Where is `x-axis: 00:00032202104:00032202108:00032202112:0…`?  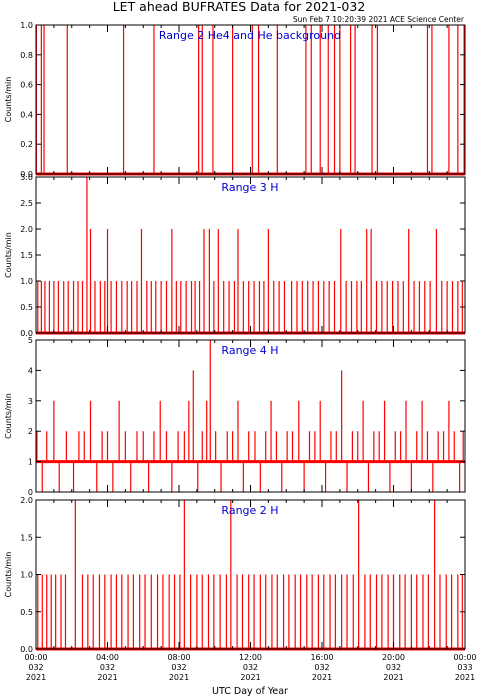
x-axis: 00:00032202104:00032202108:00032202112:0… is located at coordinates (250, 667).